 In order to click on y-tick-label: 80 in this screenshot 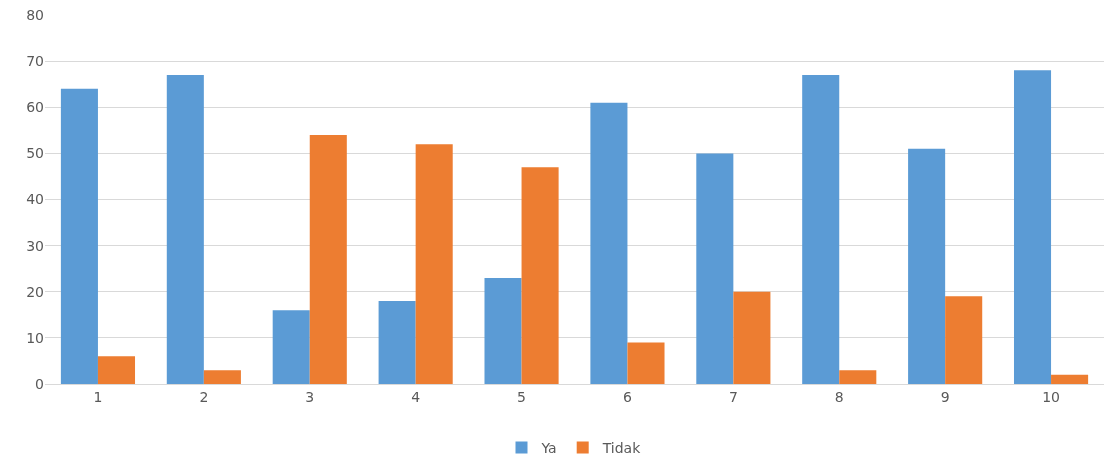, I will do `click(35, 14)`.